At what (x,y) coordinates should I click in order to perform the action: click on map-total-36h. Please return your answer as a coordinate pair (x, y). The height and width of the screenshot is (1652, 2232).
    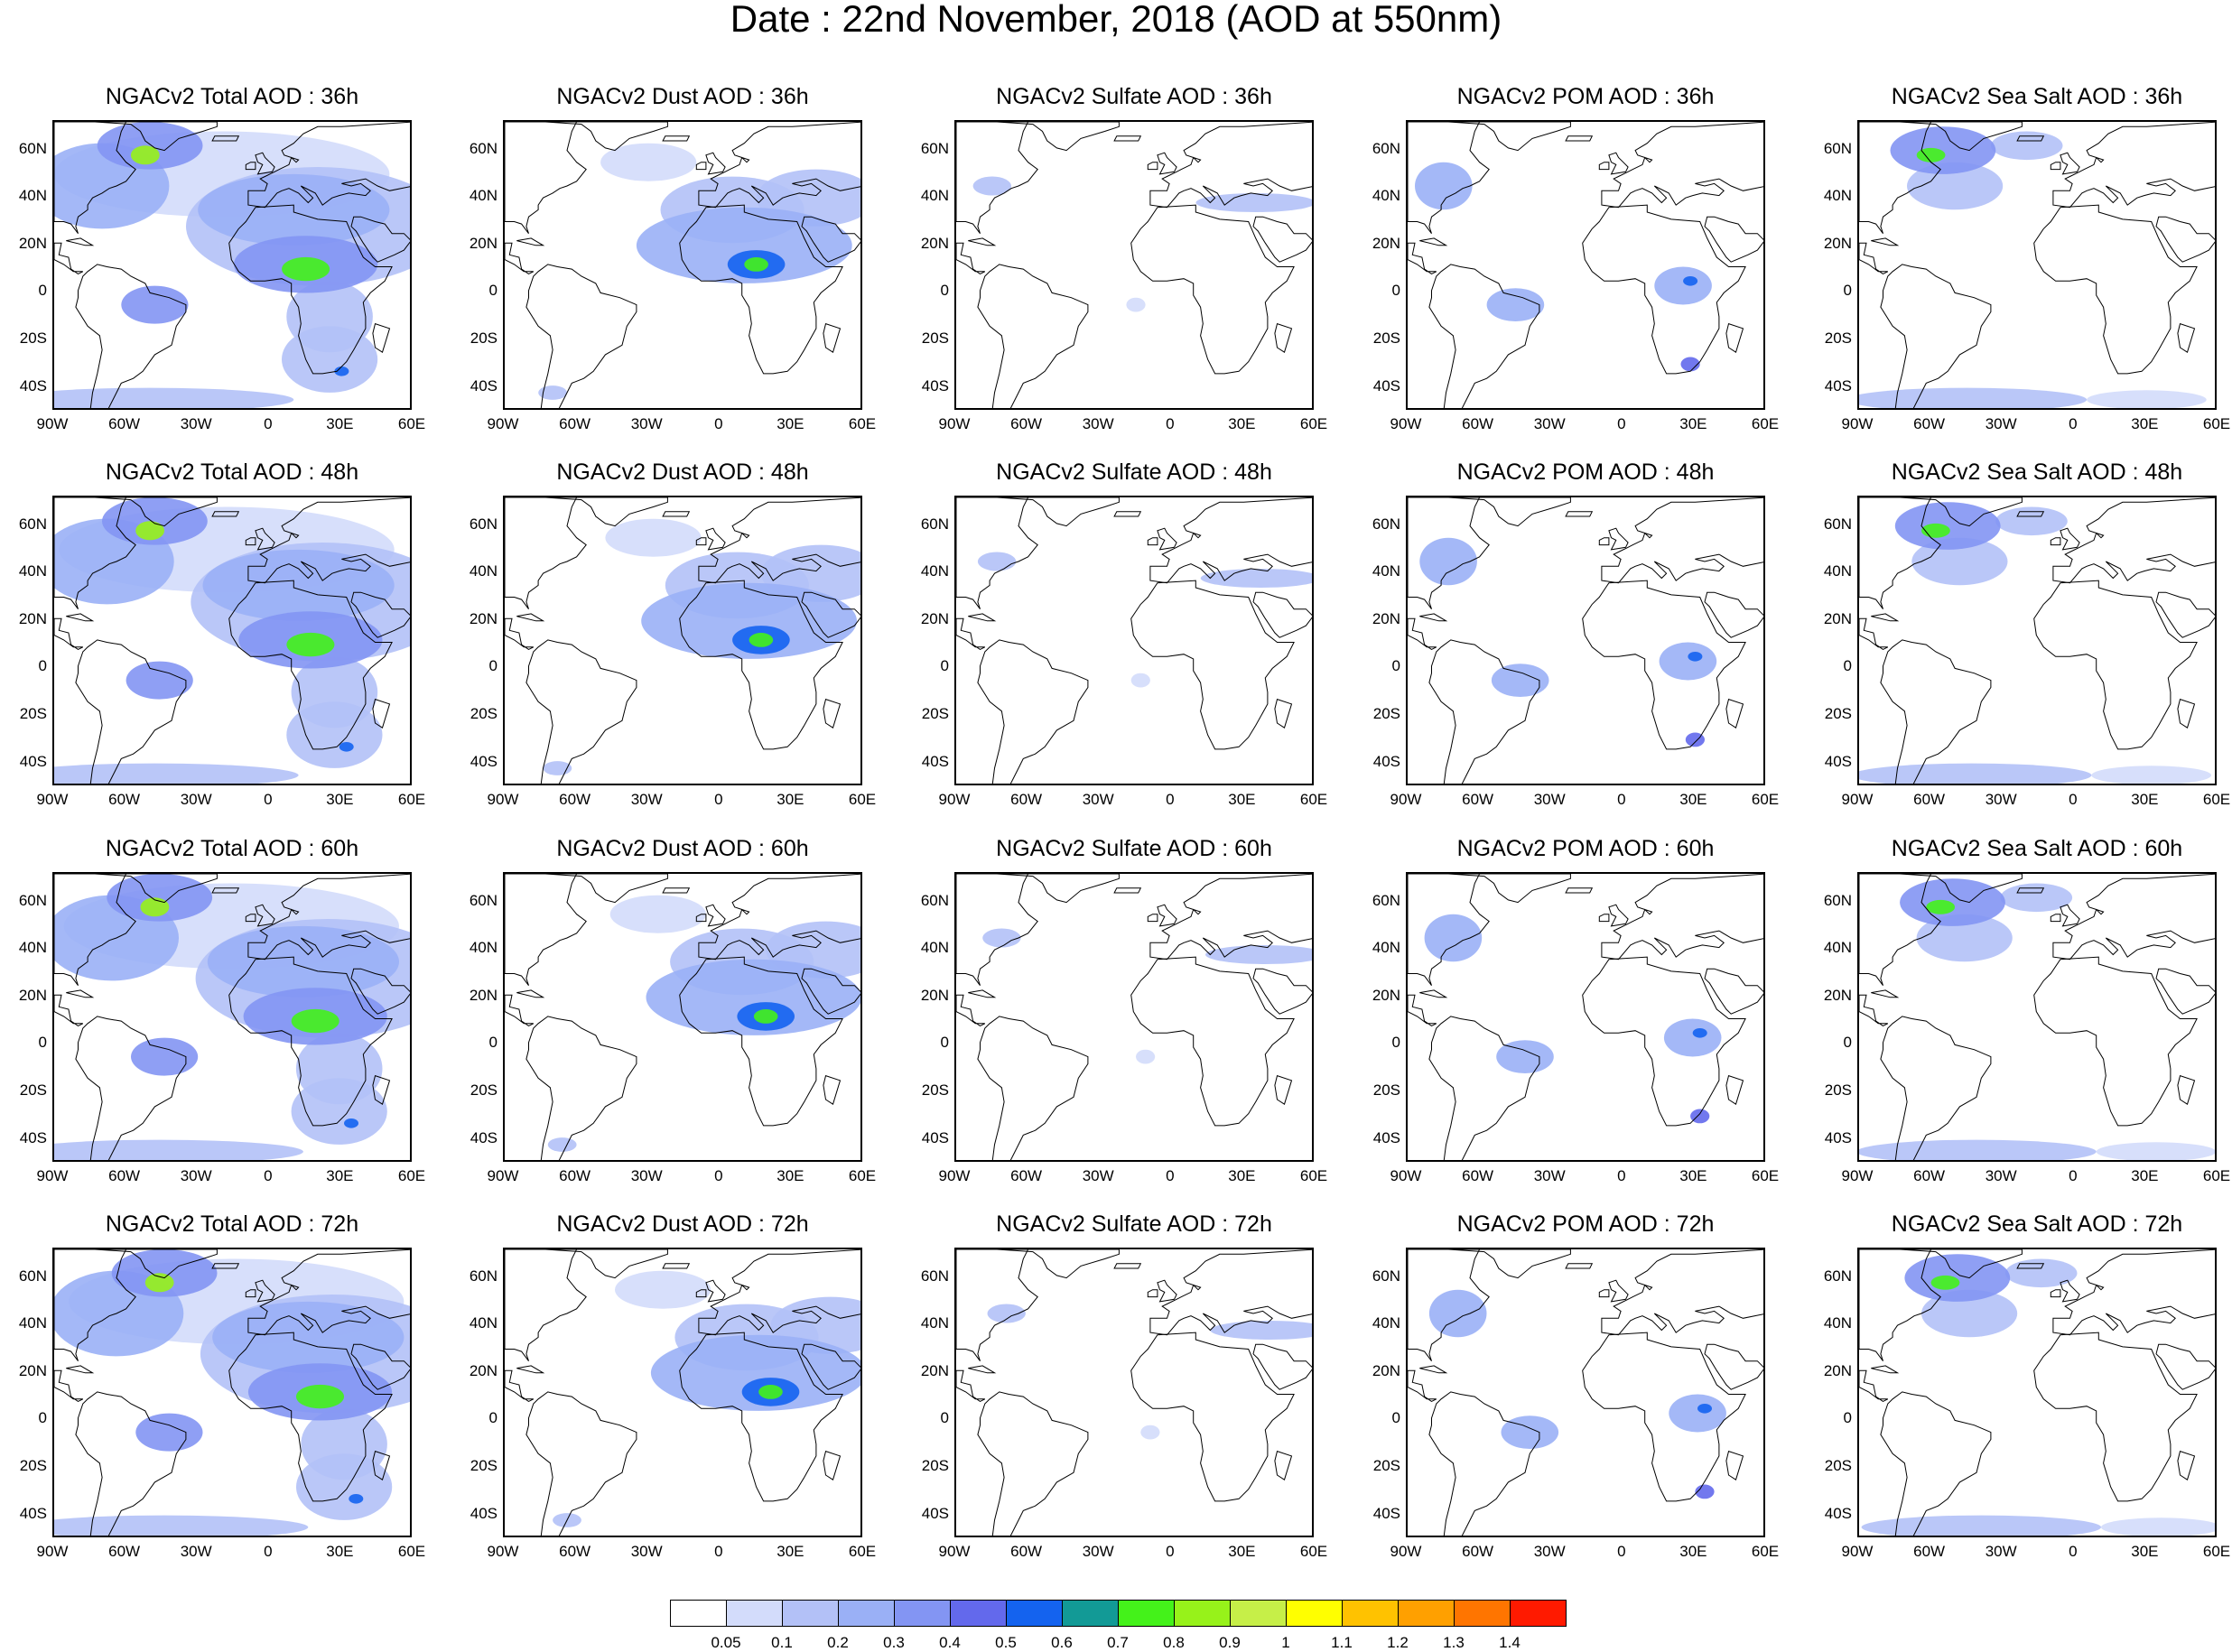
    Looking at the image, I should click on (232, 265).